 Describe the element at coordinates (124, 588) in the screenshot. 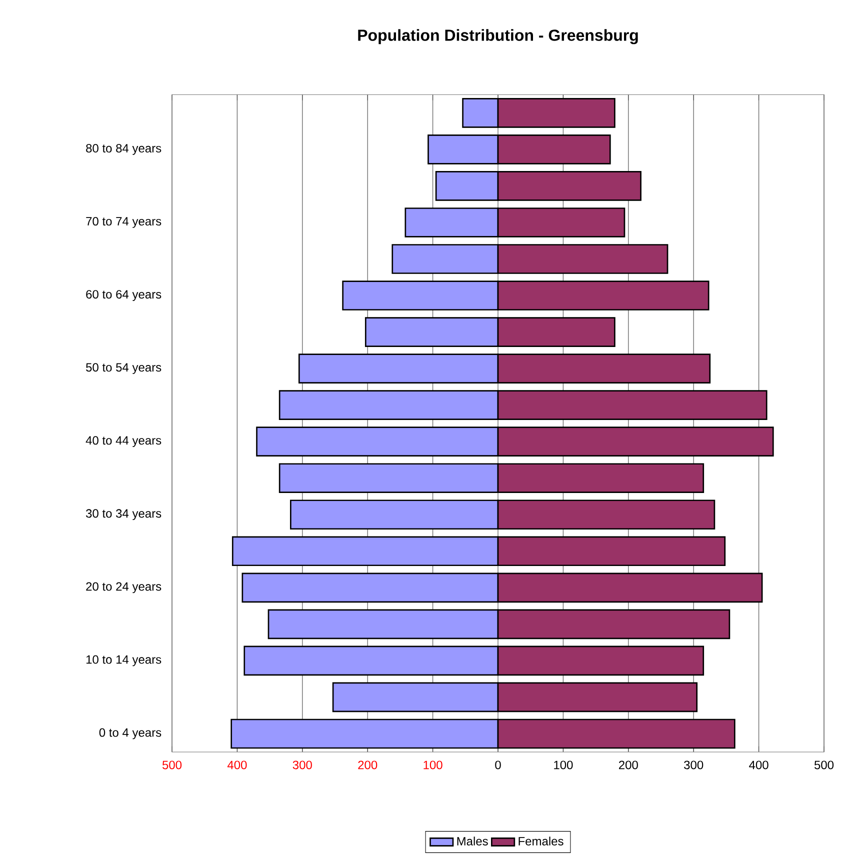

I see `y-tick-label: 20 to 24 years` at that location.